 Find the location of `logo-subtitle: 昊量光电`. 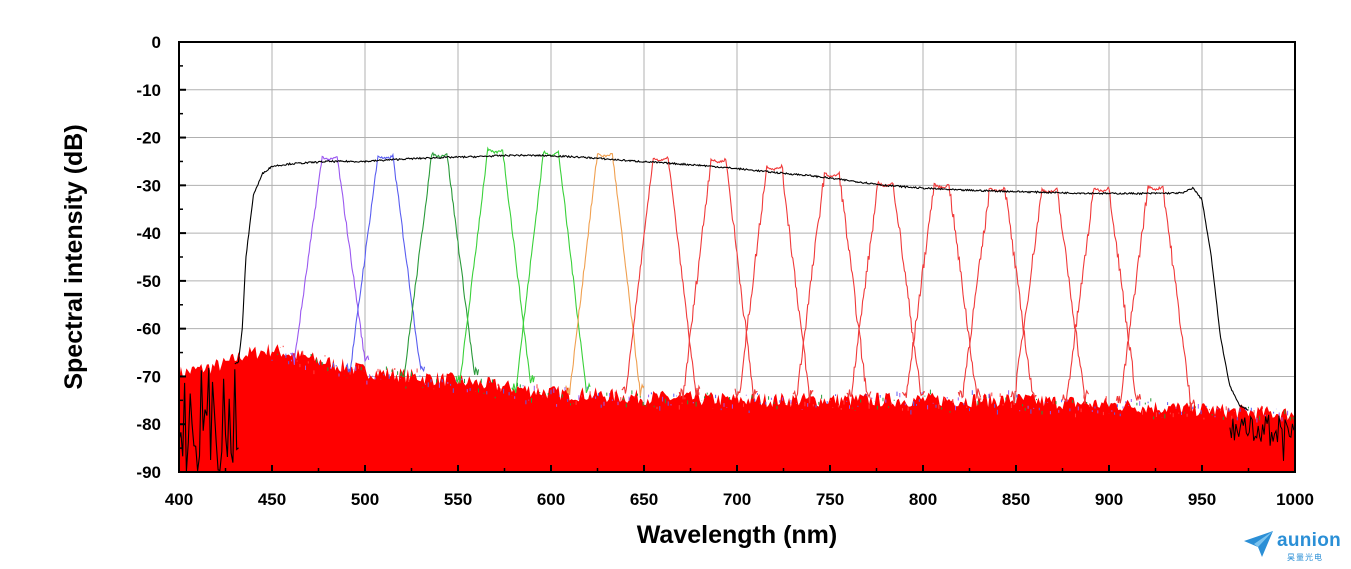

logo-subtitle: 昊量光电 is located at coordinates (1305, 557).